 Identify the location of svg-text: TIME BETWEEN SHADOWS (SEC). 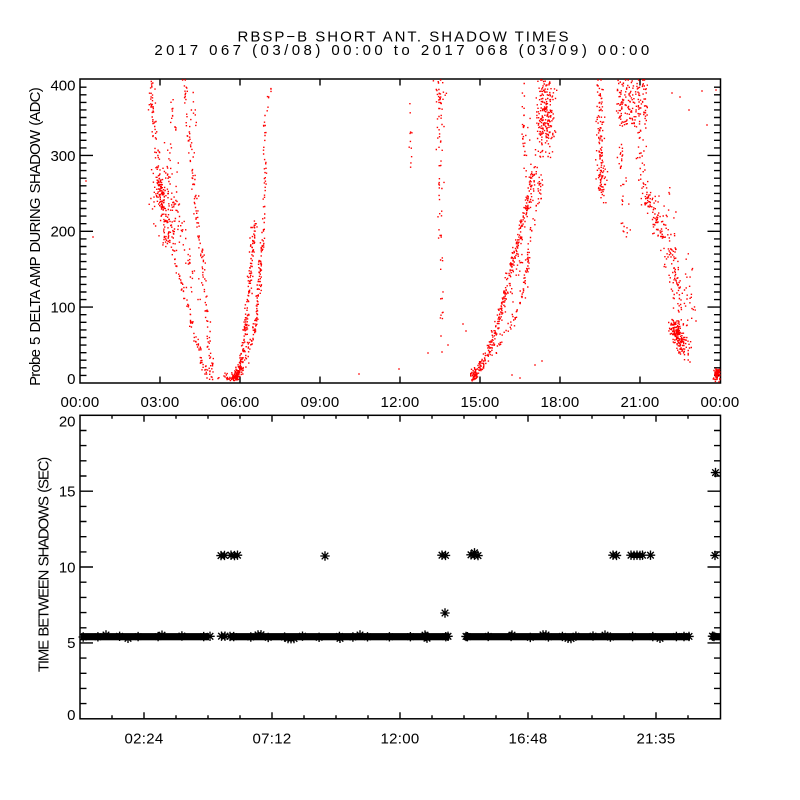
(44, 564).